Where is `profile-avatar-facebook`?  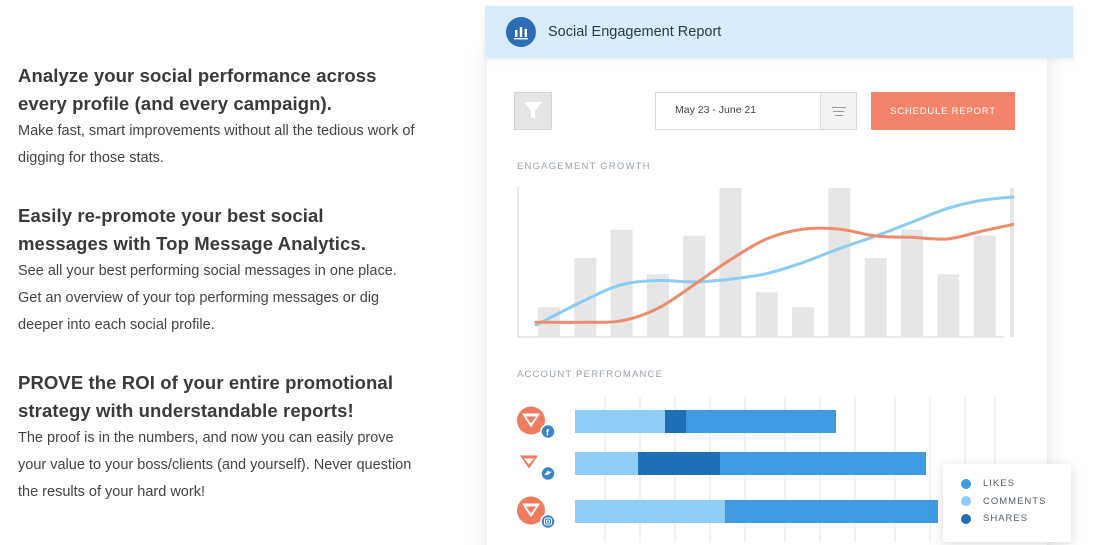
profile-avatar-facebook is located at coordinates (531, 420).